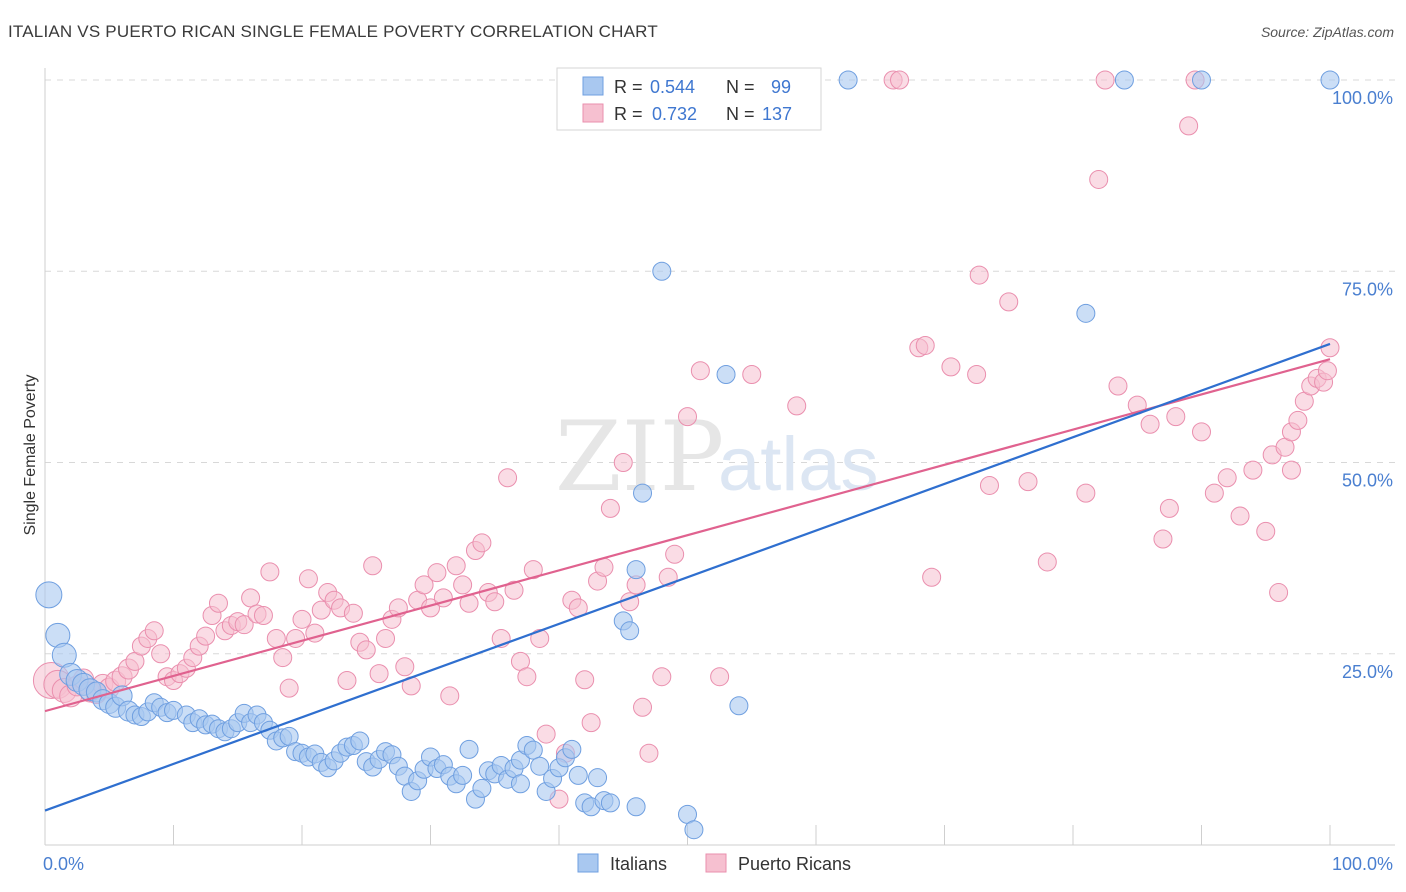 The width and height of the screenshot is (1406, 892). I want to click on italians-legend-marker, so click(588, 863).